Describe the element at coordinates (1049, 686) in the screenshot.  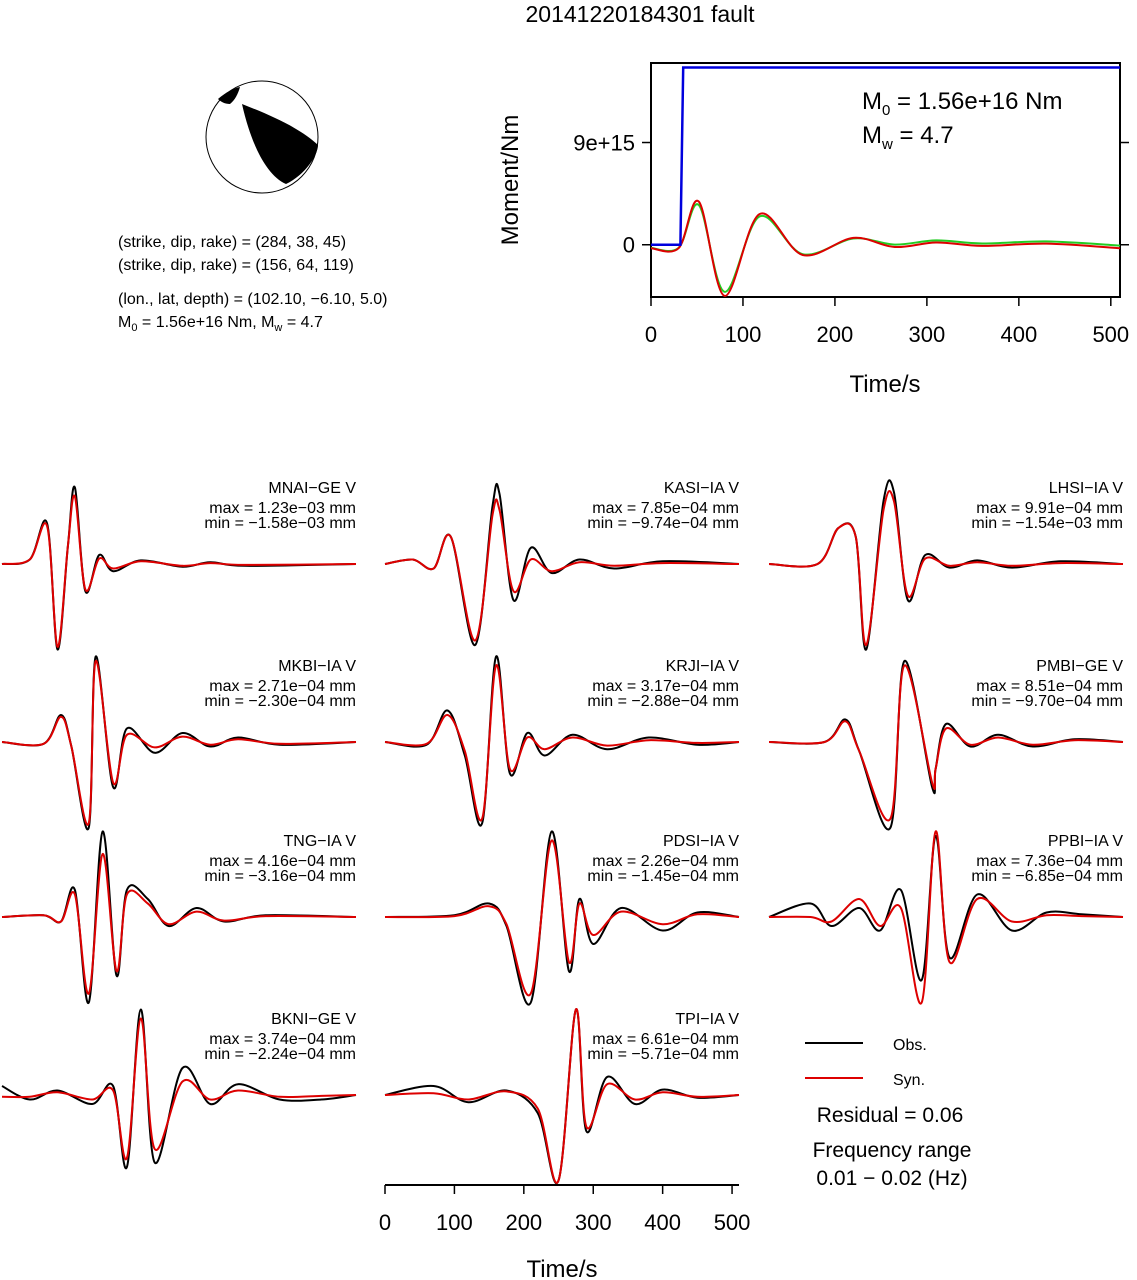
I see `station-max: max = 8.51e−04 mm` at that location.